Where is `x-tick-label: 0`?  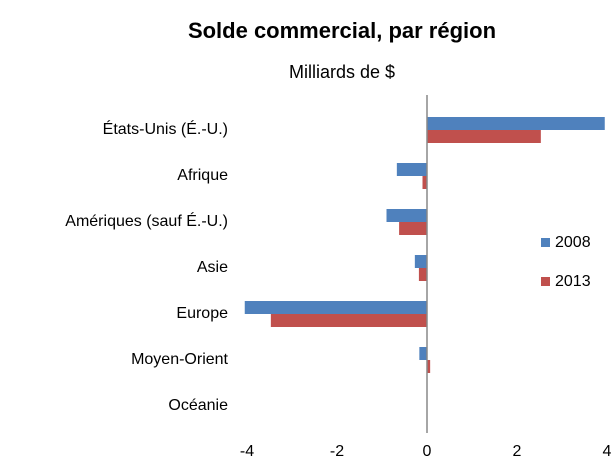
x-tick-label: 0 is located at coordinates (427, 451).